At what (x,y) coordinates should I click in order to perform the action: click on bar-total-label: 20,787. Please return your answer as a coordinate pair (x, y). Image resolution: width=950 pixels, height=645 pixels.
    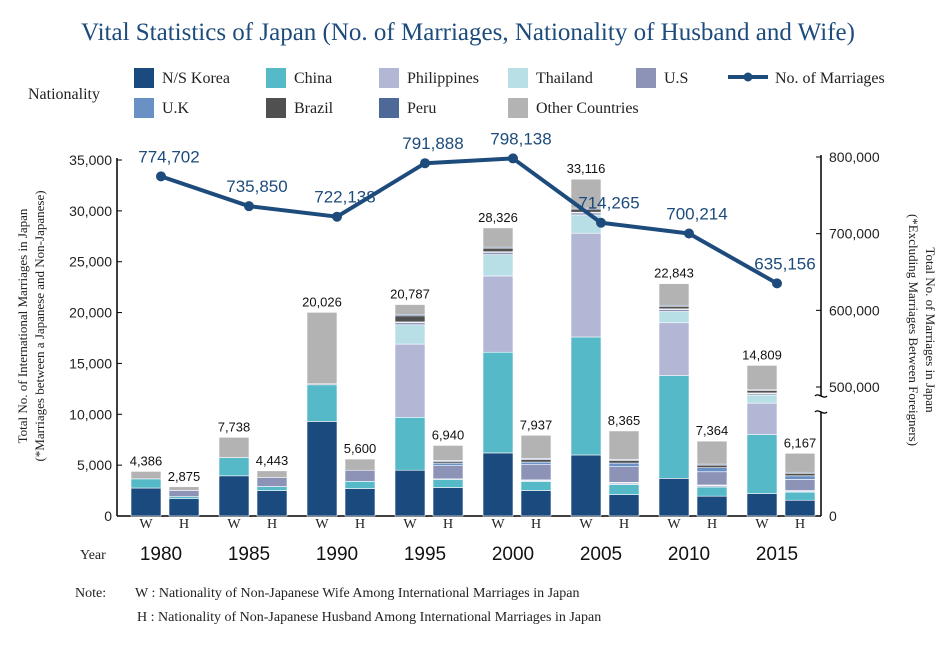
    Looking at the image, I should click on (410, 294).